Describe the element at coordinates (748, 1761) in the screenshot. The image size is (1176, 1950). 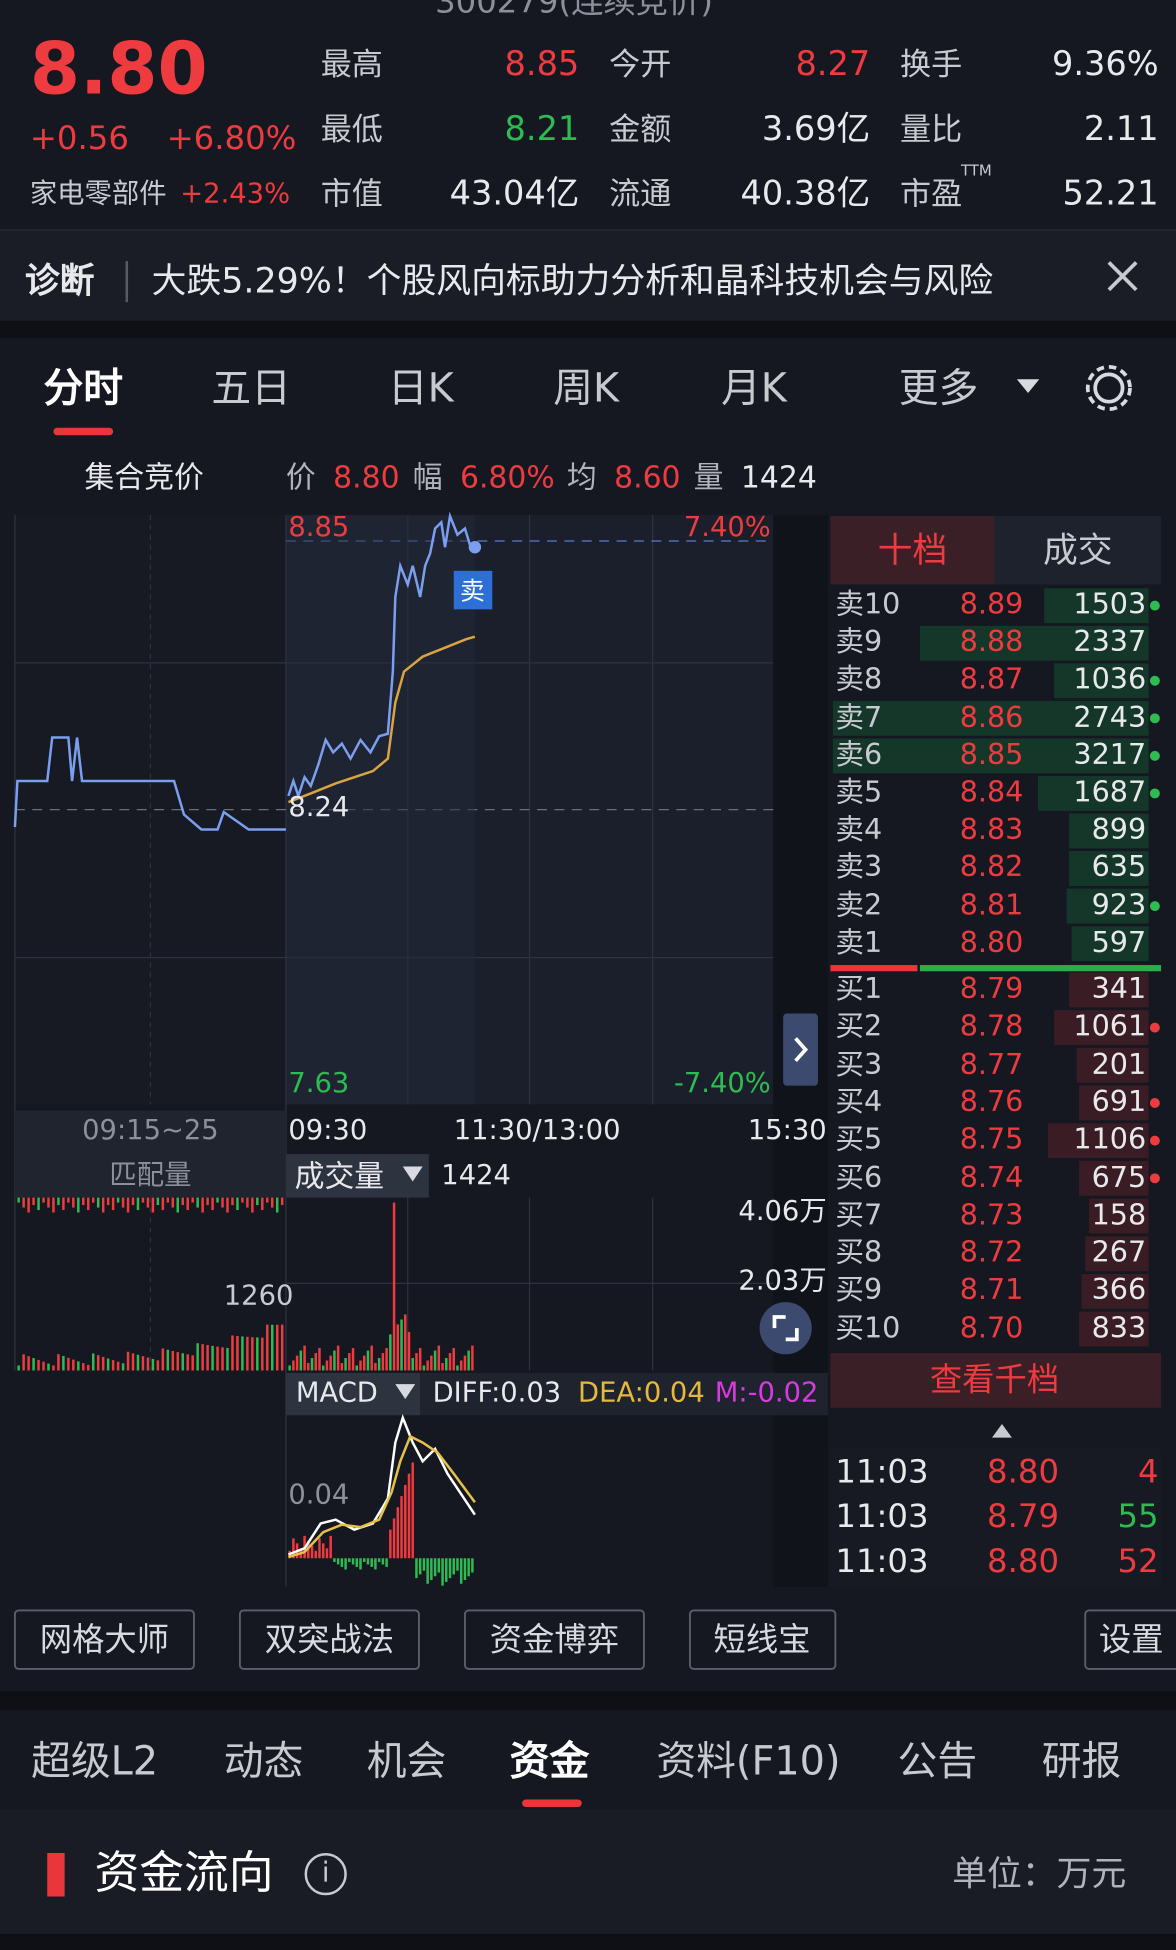
I see `bottom-tab: 资料(F10)` at that location.